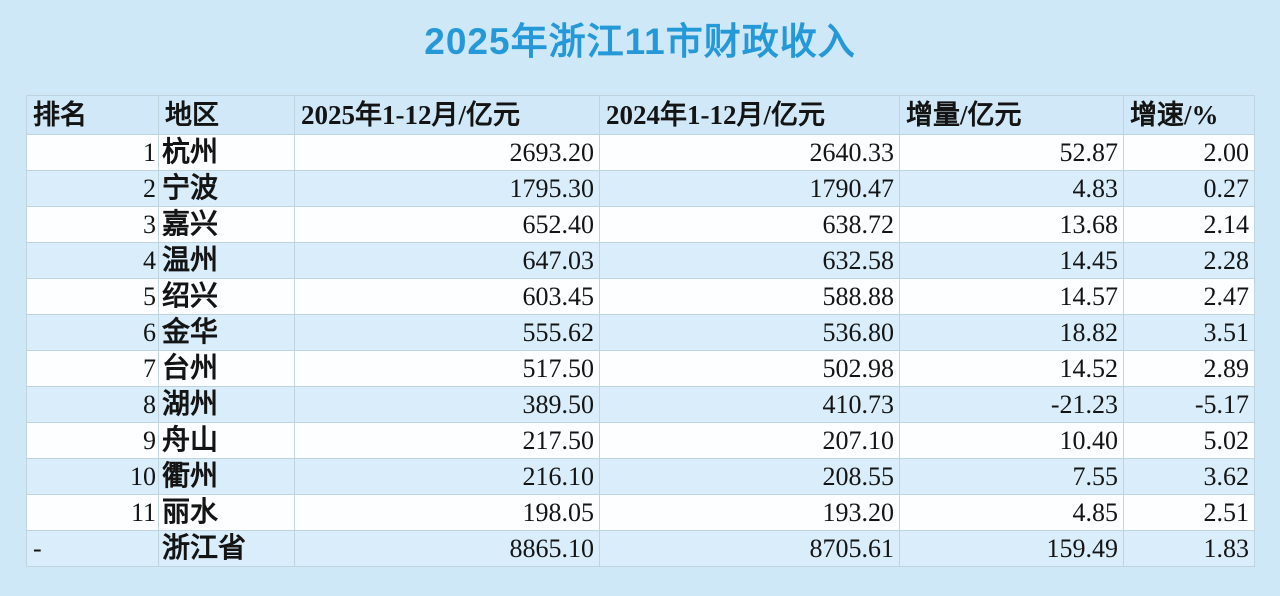 Image resolution: width=1280 pixels, height=596 pixels. Describe the element at coordinates (1189, 332) in the screenshot. I see `cell-growth: 3.51` at that location.